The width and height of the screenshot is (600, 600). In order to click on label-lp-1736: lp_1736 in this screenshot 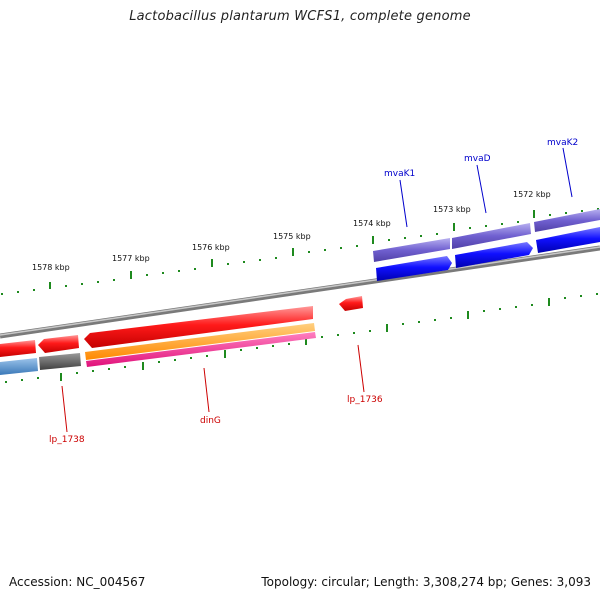, I will do `click(365, 400)`.